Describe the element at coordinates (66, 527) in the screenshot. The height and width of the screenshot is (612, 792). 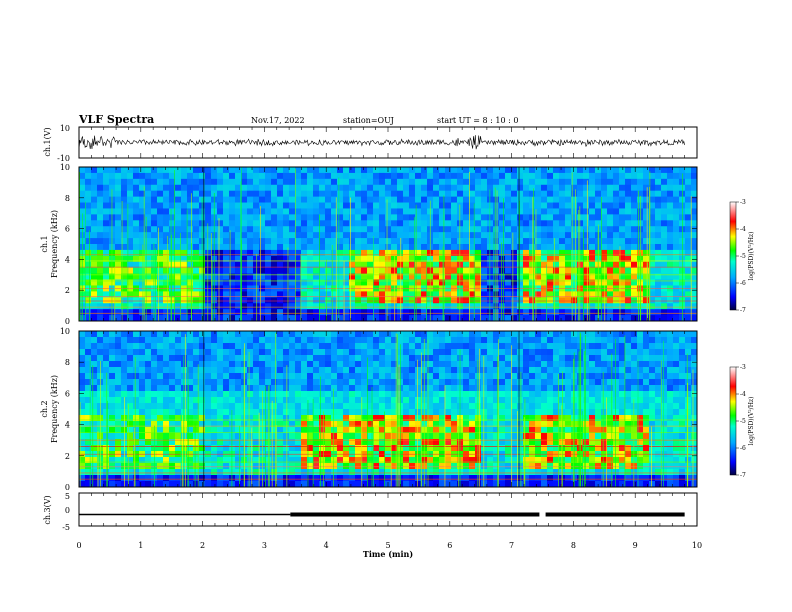
I see `ch3-ytick-bottom: -5` at that location.